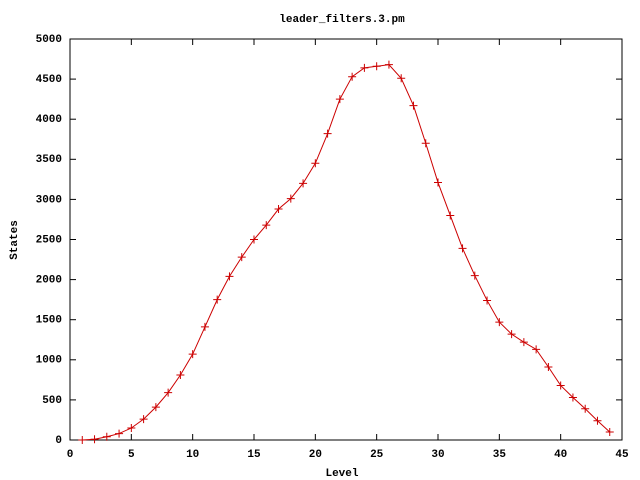 Image resolution: width=640 pixels, height=480 pixels. I want to click on x-tick-label: 45, so click(622, 455).